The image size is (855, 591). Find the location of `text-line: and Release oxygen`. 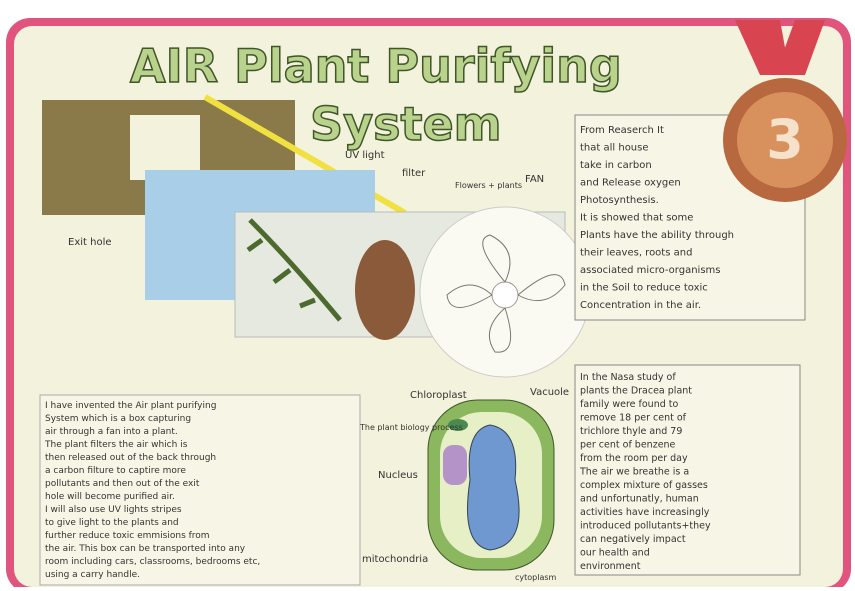

text-line: and Release oxygen is located at coordinates (630, 183).